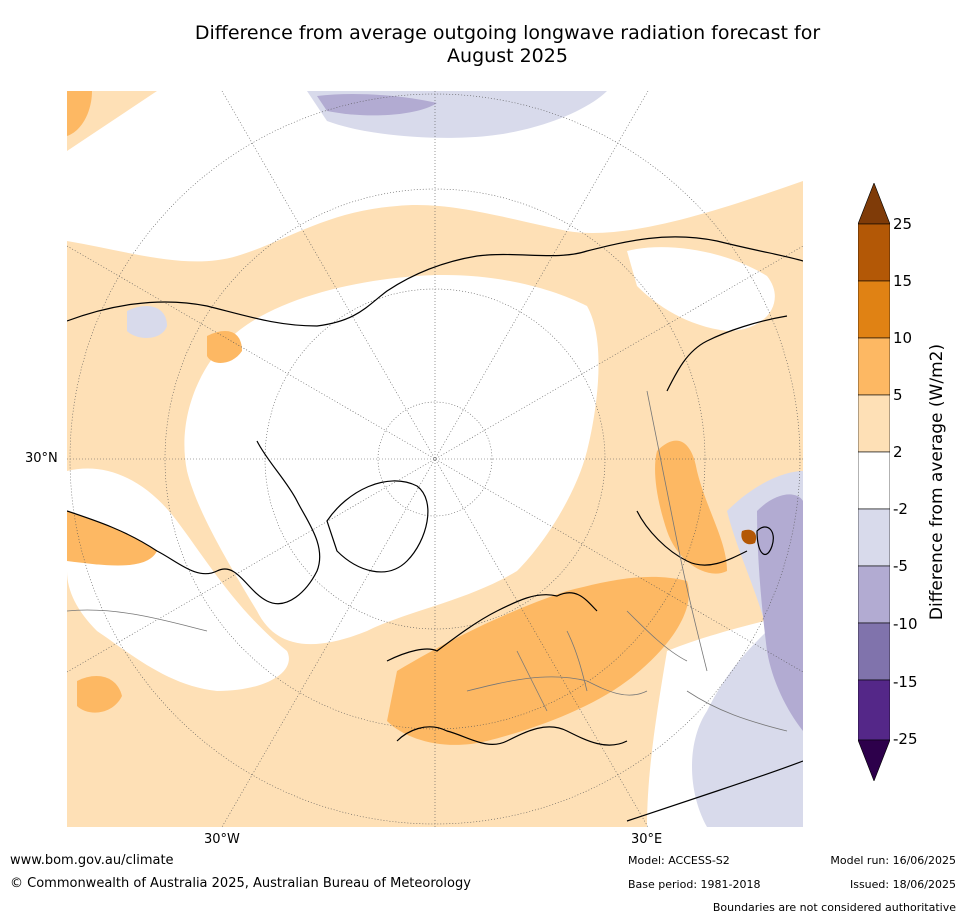 This screenshot has height=919, width=965. What do you see at coordinates (900, 566) in the screenshot?
I see `colorbar-tick: -5` at bounding box center [900, 566].